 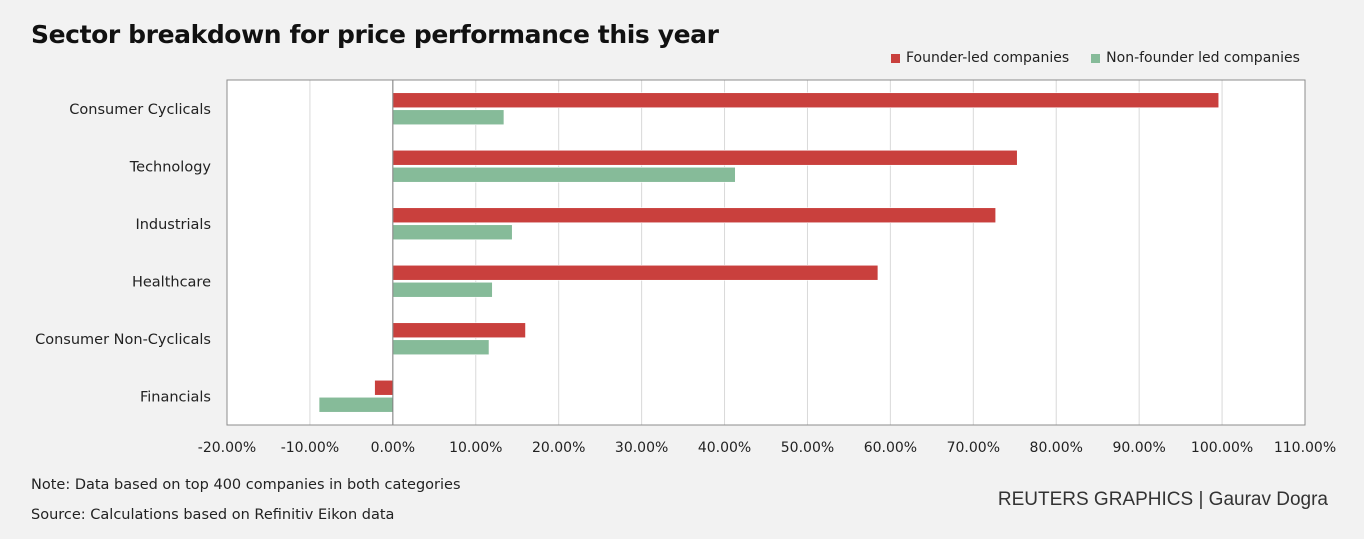 I want to click on x-tick-label: 90.00%, so click(x=1138, y=448).